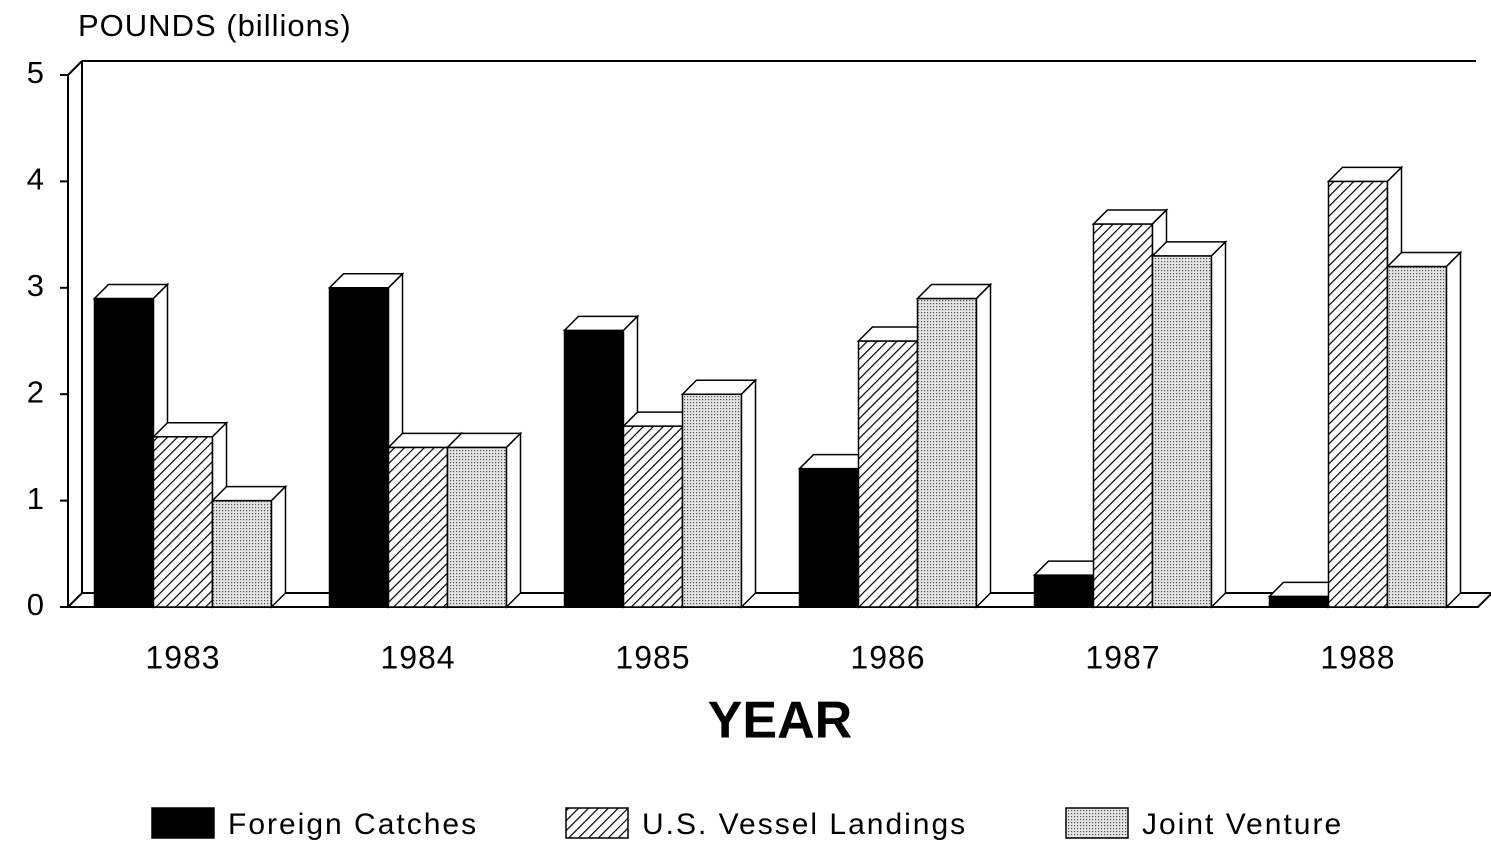 The height and width of the screenshot is (848, 1491). What do you see at coordinates (35, 604) in the screenshot?
I see `y-tick-label: 0` at bounding box center [35, 604].